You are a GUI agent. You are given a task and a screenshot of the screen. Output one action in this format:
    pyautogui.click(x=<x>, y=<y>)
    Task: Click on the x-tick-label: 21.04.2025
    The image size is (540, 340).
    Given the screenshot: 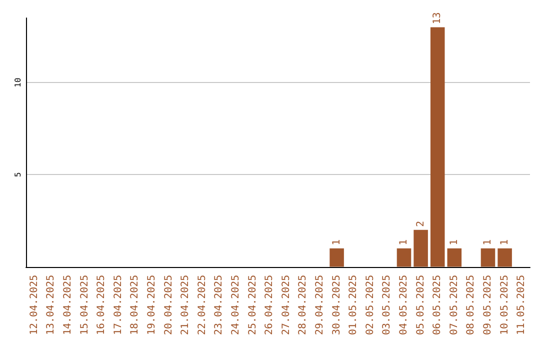 What is the action you would take?
    pyautogui.click(x=186, y=305)
    